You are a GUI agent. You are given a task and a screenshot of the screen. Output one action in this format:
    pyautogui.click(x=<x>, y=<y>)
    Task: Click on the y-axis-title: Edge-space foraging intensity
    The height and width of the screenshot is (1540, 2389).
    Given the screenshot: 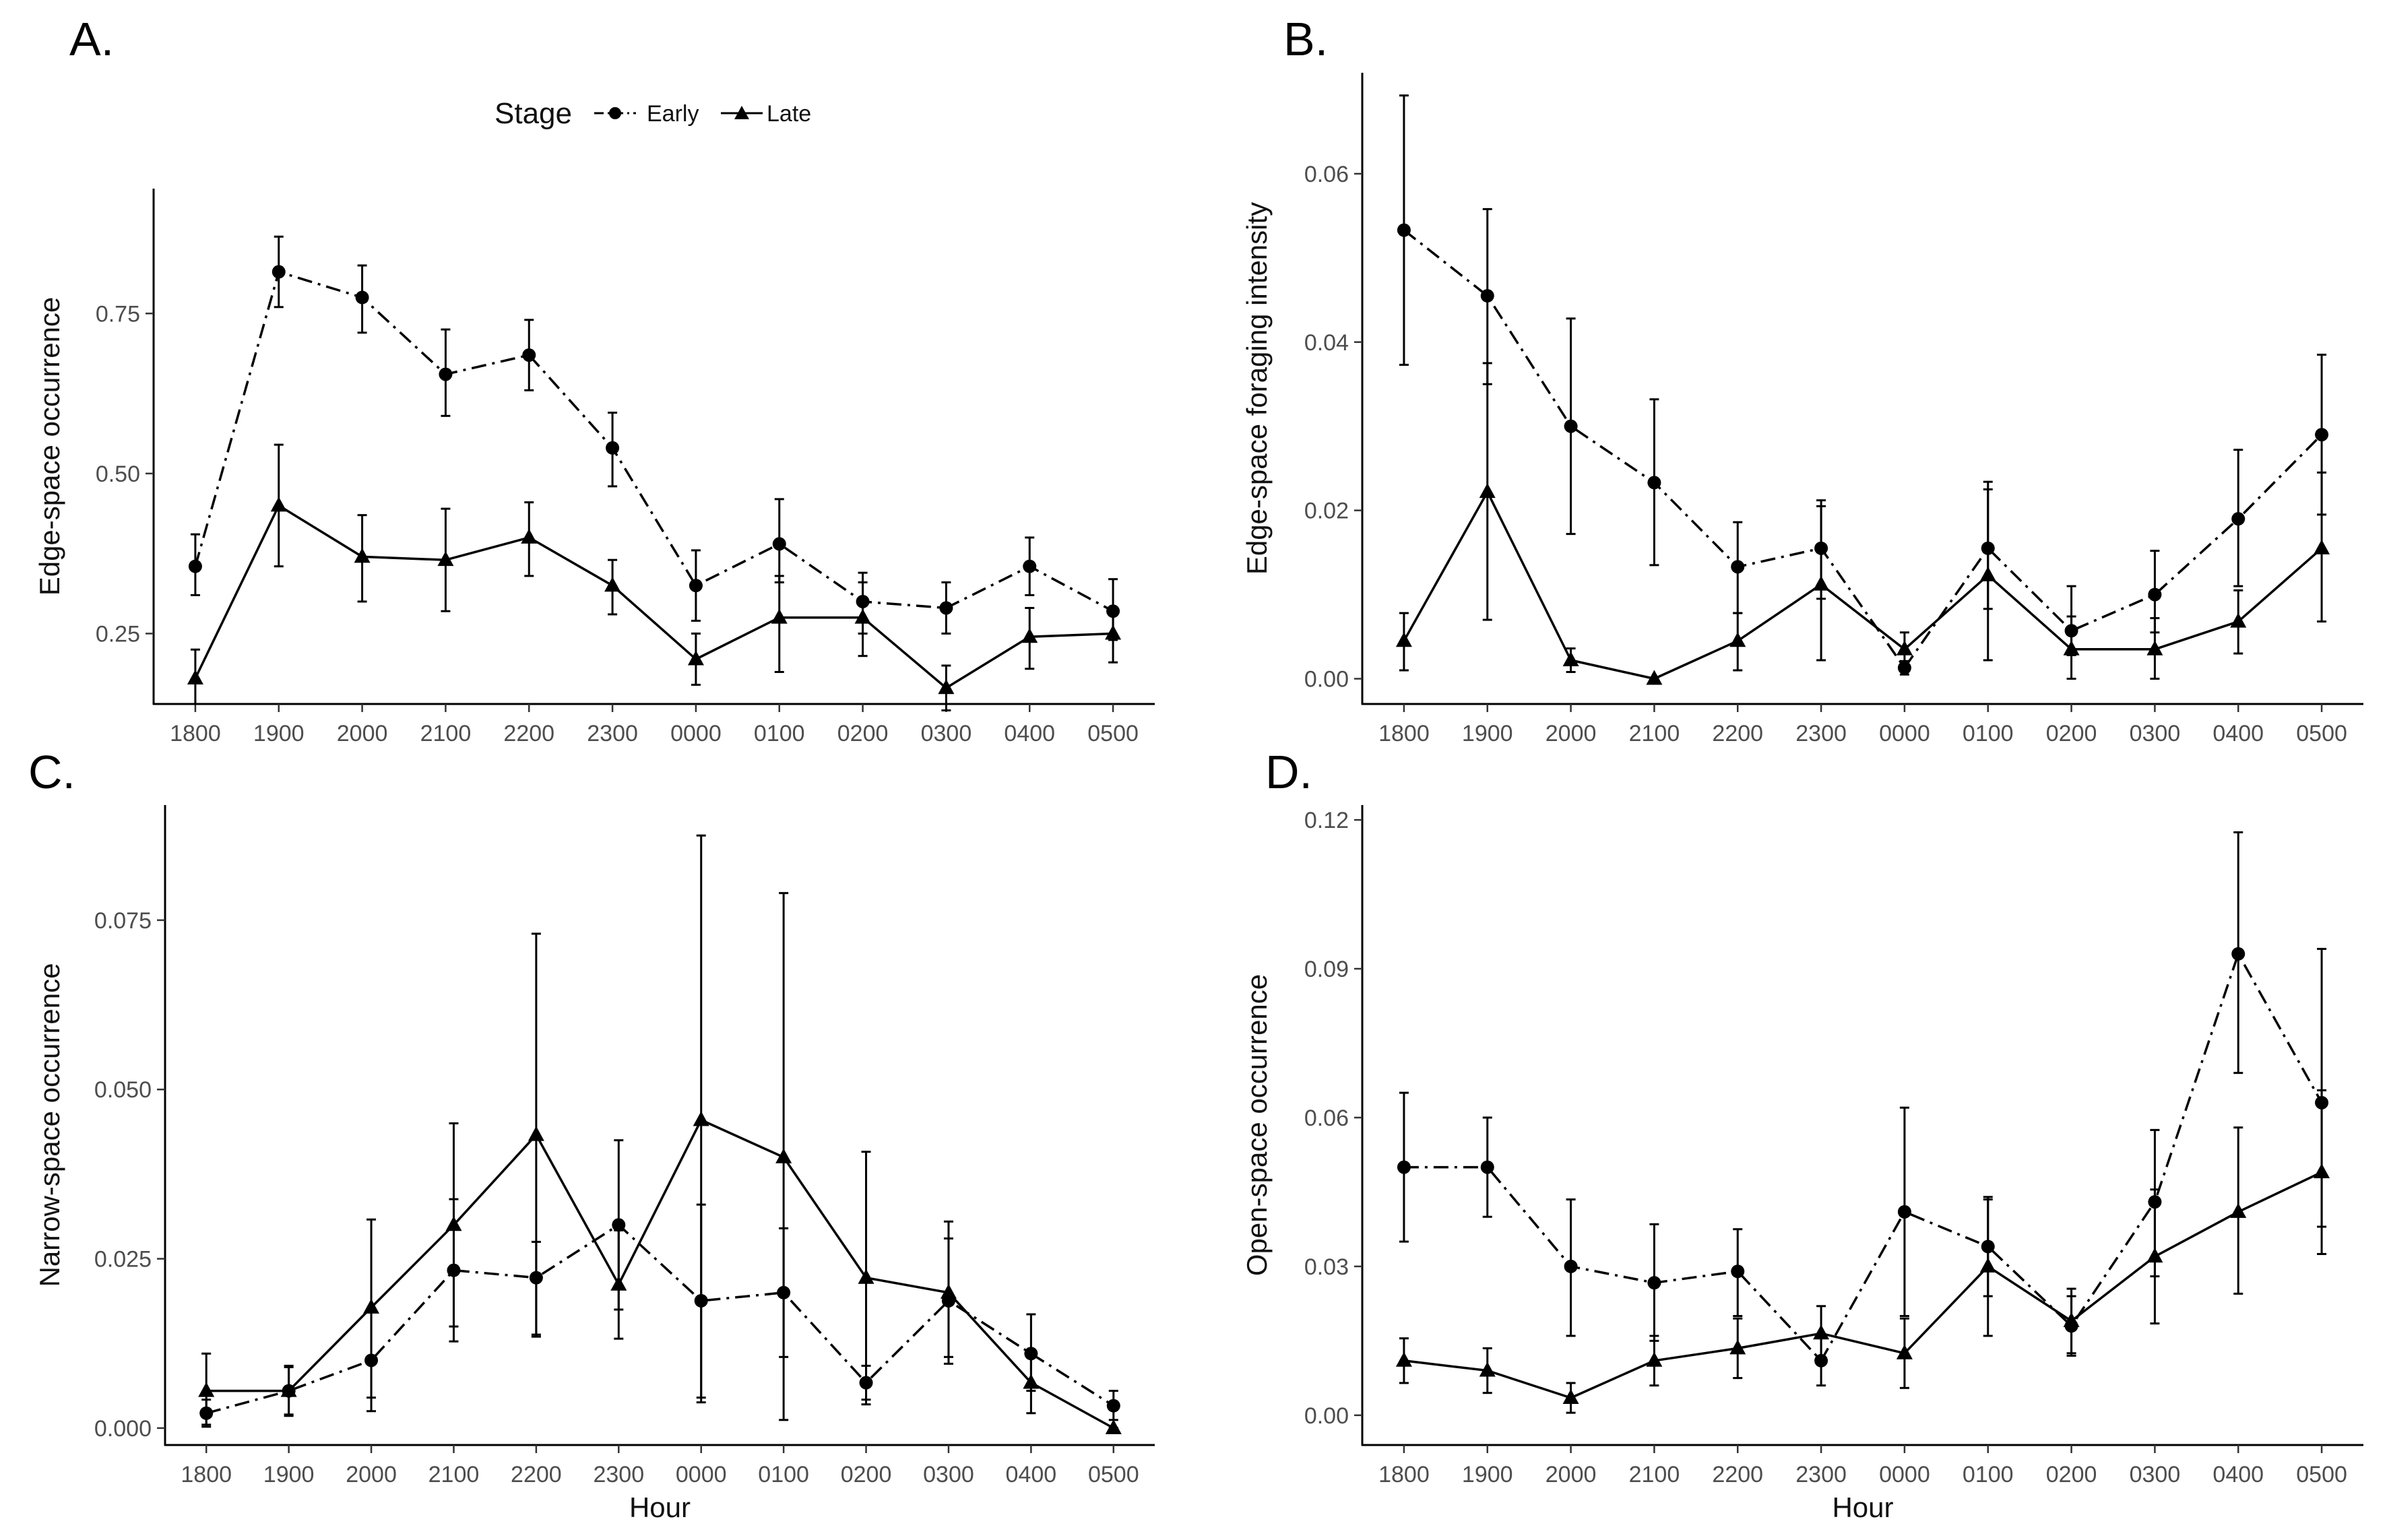 What is the action you would take?
    pyautogui.click(x=1257, y=389)
    